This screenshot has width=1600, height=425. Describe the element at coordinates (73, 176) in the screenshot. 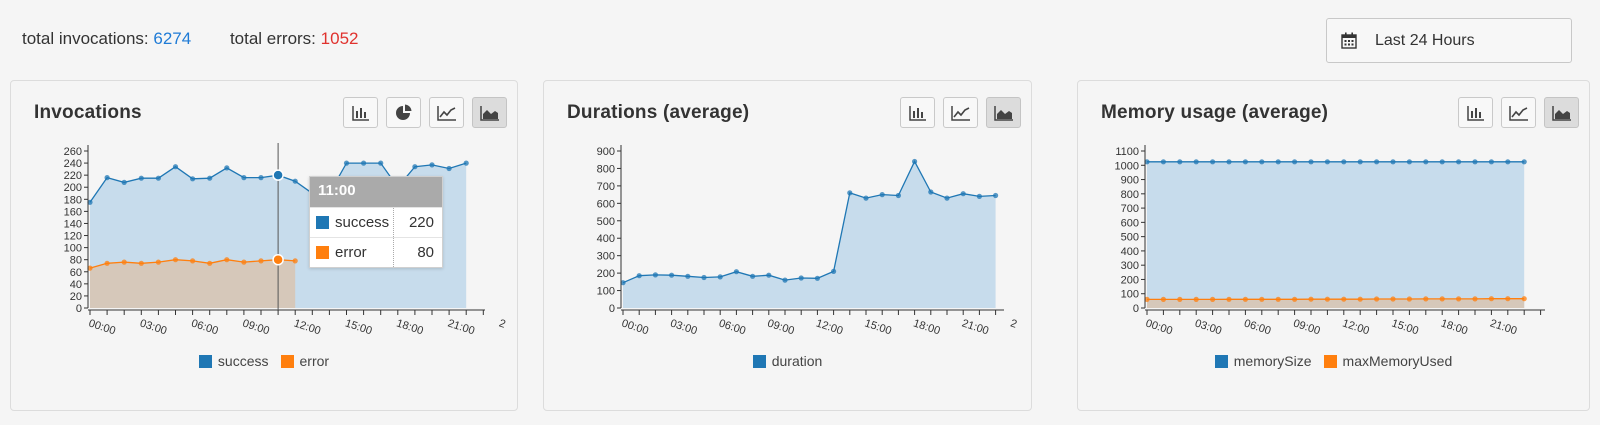

I see `y-tick-label: 220` at that location.